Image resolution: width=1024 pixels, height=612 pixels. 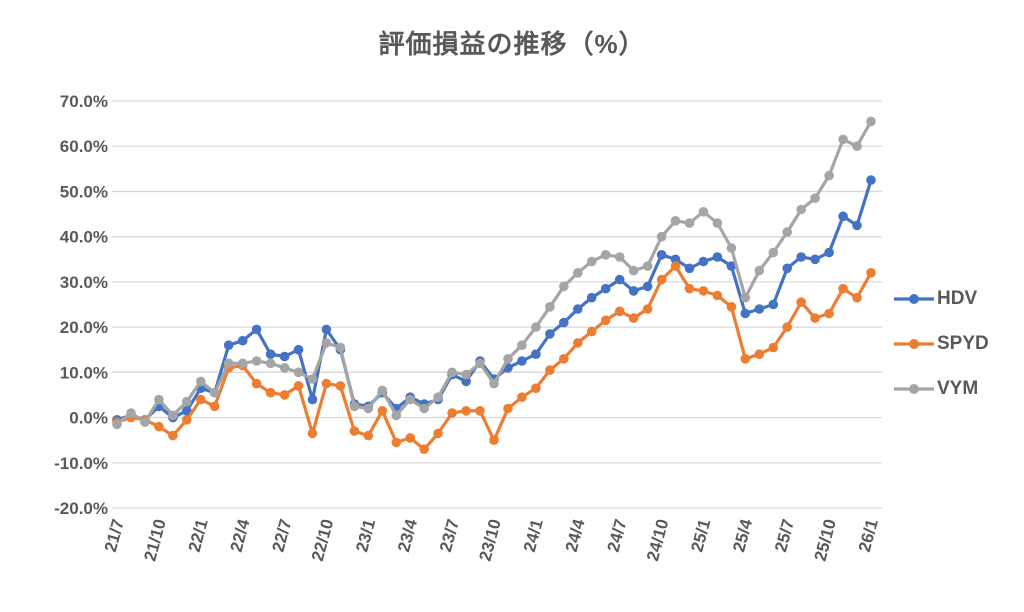 What do you see at coordinates (617, 535) in the screenshot?
I see `svg-text: 24/7` at bounding box center [617, 535].